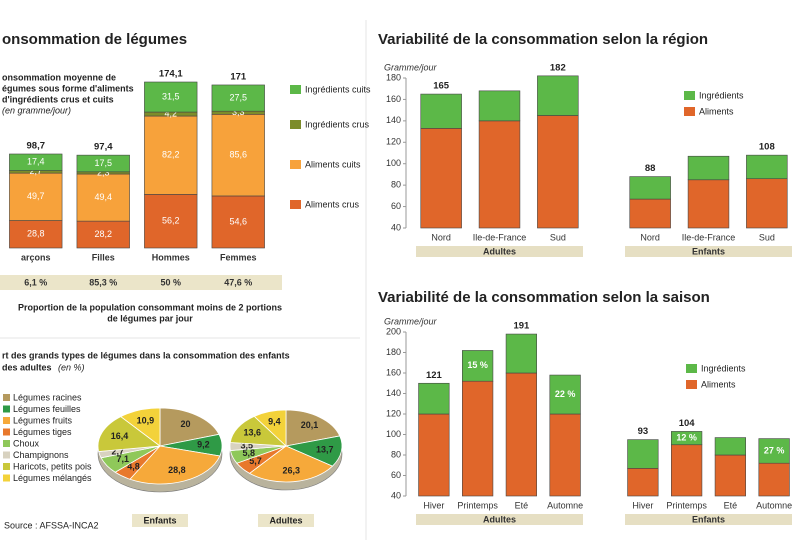 The image size is (800, 550). I want to click on legend-label: Aliments crus, so click(332, 204).